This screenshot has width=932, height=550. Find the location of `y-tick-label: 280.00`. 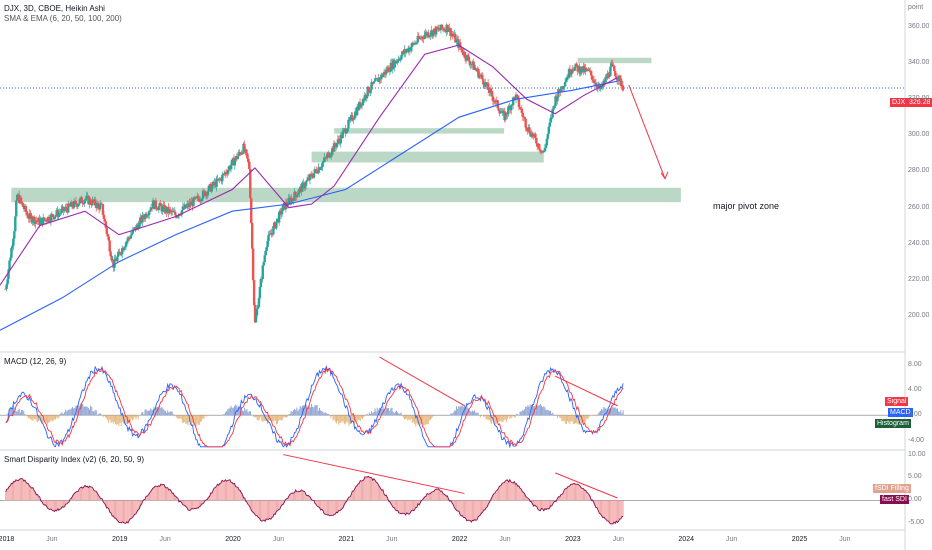

y-tick-label: 280.00 is located at coordinates (919, 171).